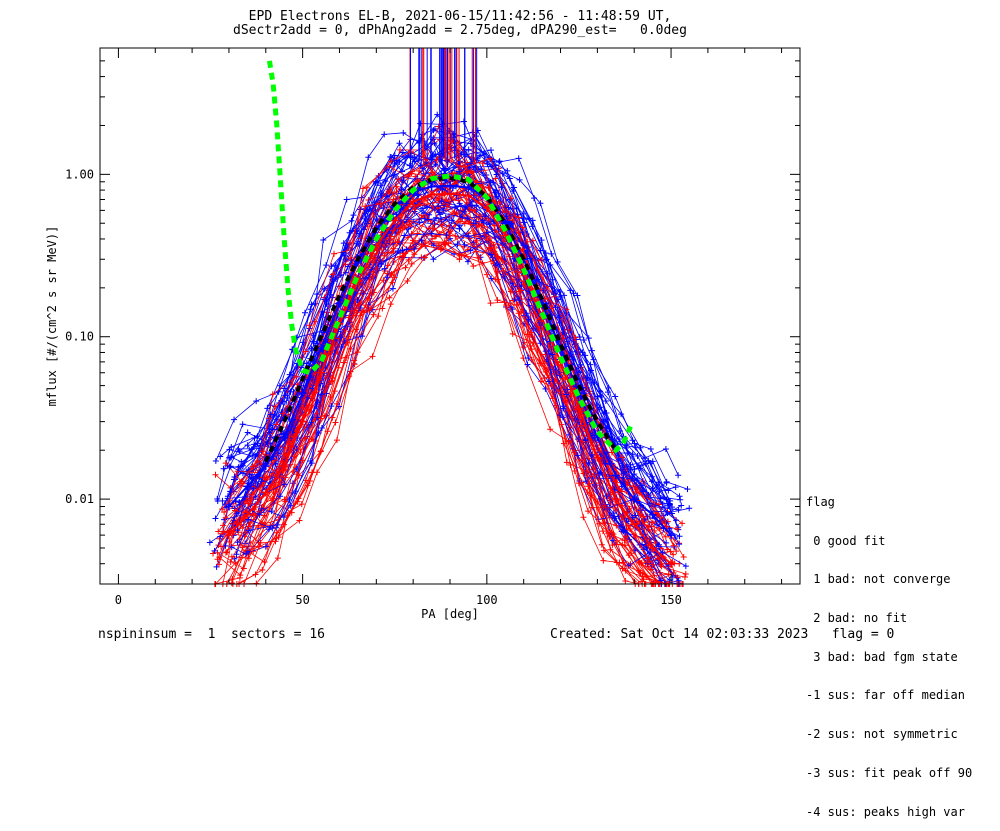 The width and height of the screenshot is (1000, 831). I want to click on legend-item: -4 sus: peaks high var, so click(885, 811).